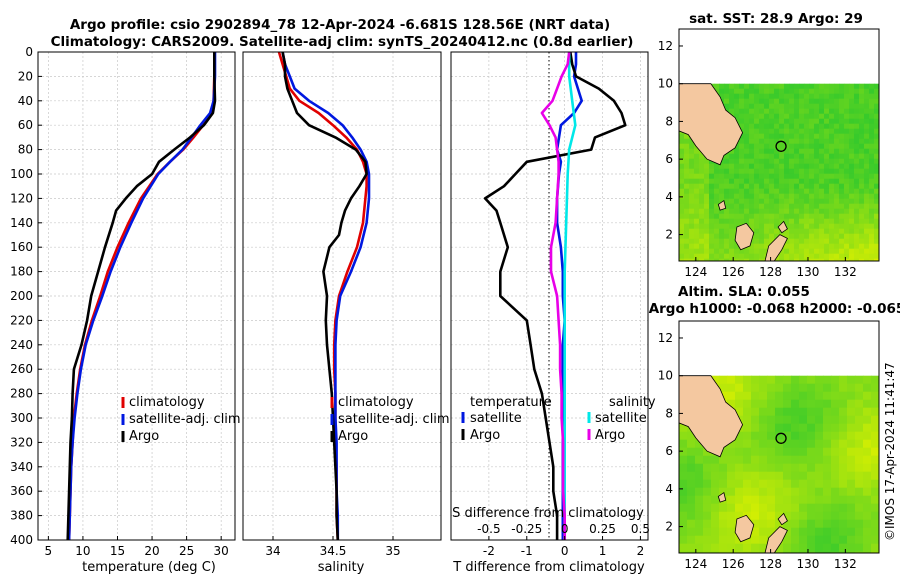 The height and width of the screenshot is (580, 900). What do you see at coordinates (669, 451) in the screenshot?
I see `lat-tick-label: 6` at bounding box center [669, 451].